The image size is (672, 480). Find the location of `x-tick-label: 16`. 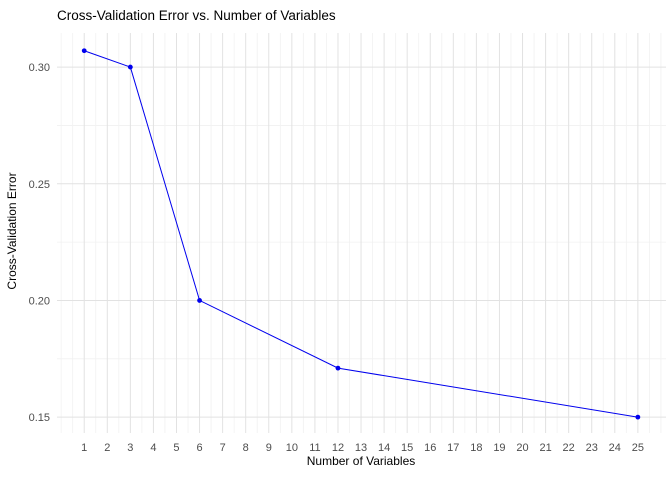

x-tick-label: 16 is located at coordinates (430, 448).